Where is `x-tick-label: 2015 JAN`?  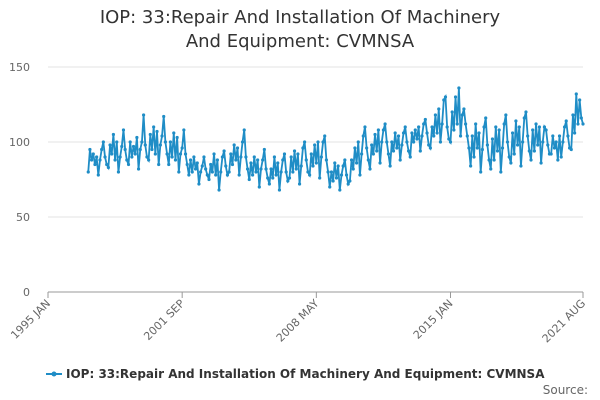
x-tick-label: 2015 JAN is located at coordinates (433, 319).